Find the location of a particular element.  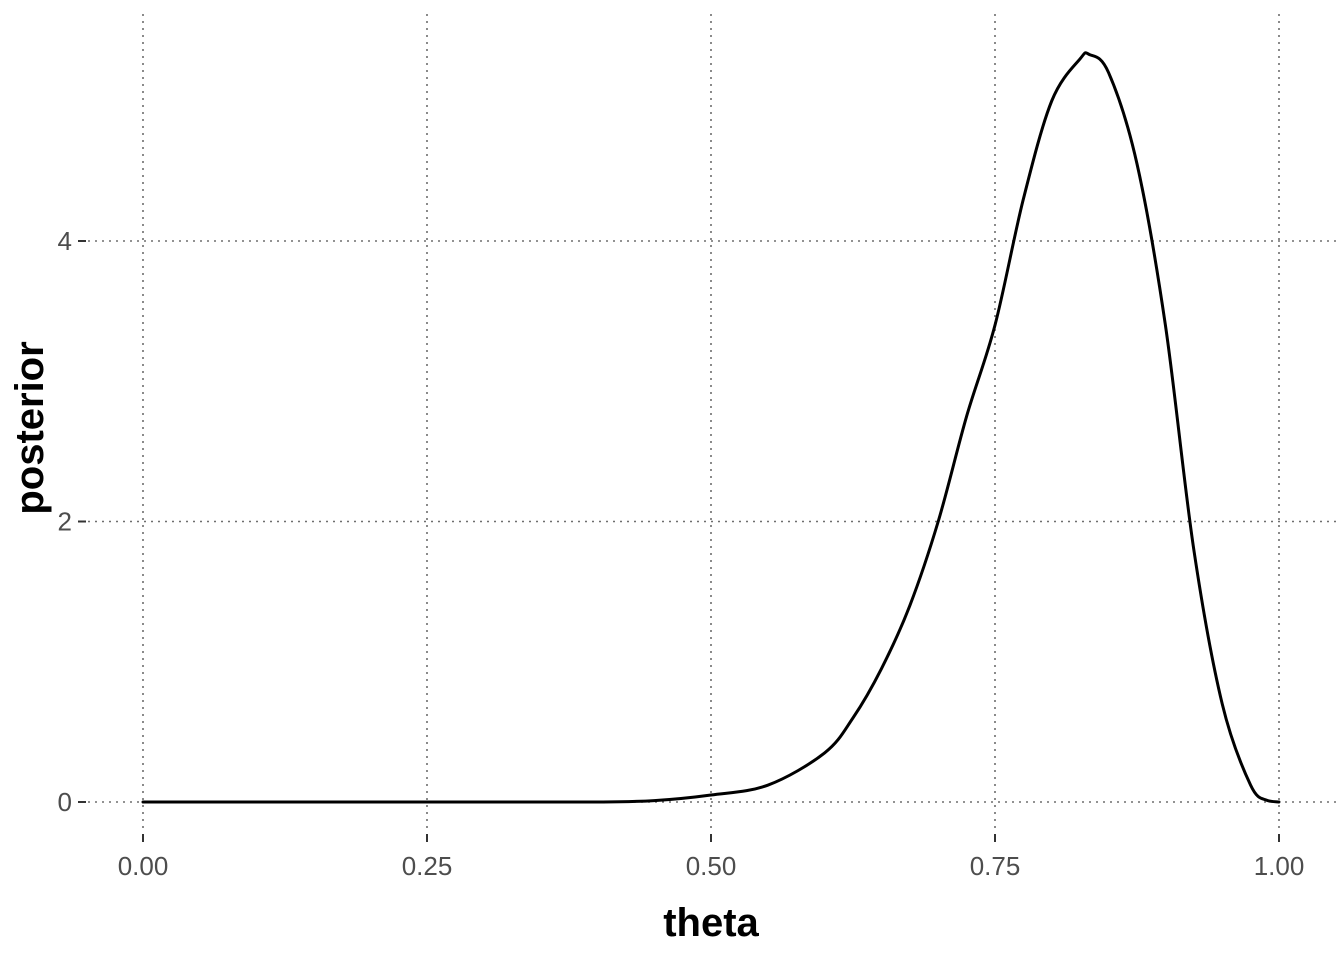

x-tick-label: 0.75 is located at coordinates (995, 866).